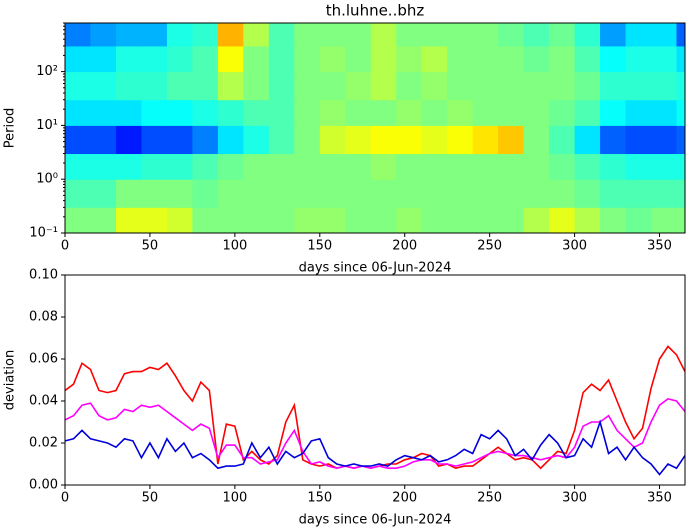 This screenshot has width=690, height=531. I want to click on y-tick-label: 0.08, so click(43, 317).